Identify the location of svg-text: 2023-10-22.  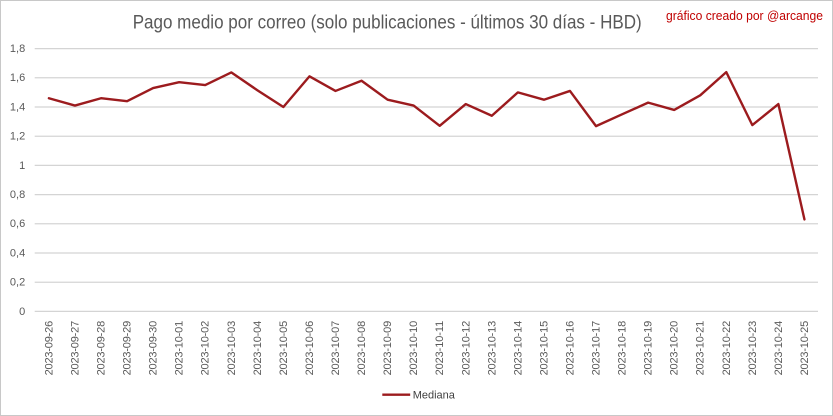
(727, 348).